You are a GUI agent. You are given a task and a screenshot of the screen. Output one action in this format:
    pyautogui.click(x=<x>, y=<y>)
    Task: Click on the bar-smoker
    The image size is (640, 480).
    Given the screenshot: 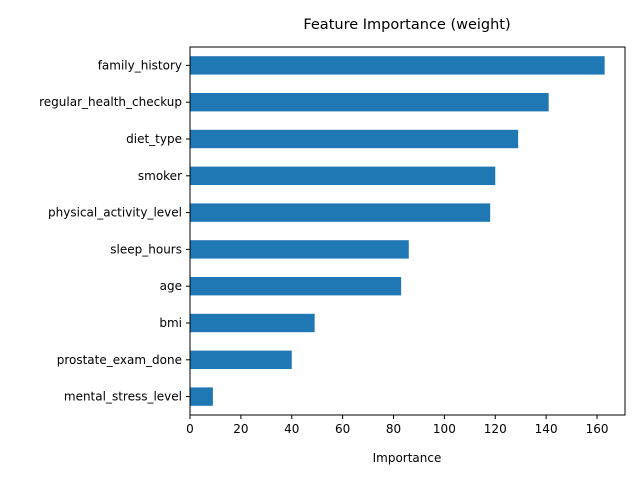 What is the action you would take?
    pyautogui.click(x=343, y=175)
    